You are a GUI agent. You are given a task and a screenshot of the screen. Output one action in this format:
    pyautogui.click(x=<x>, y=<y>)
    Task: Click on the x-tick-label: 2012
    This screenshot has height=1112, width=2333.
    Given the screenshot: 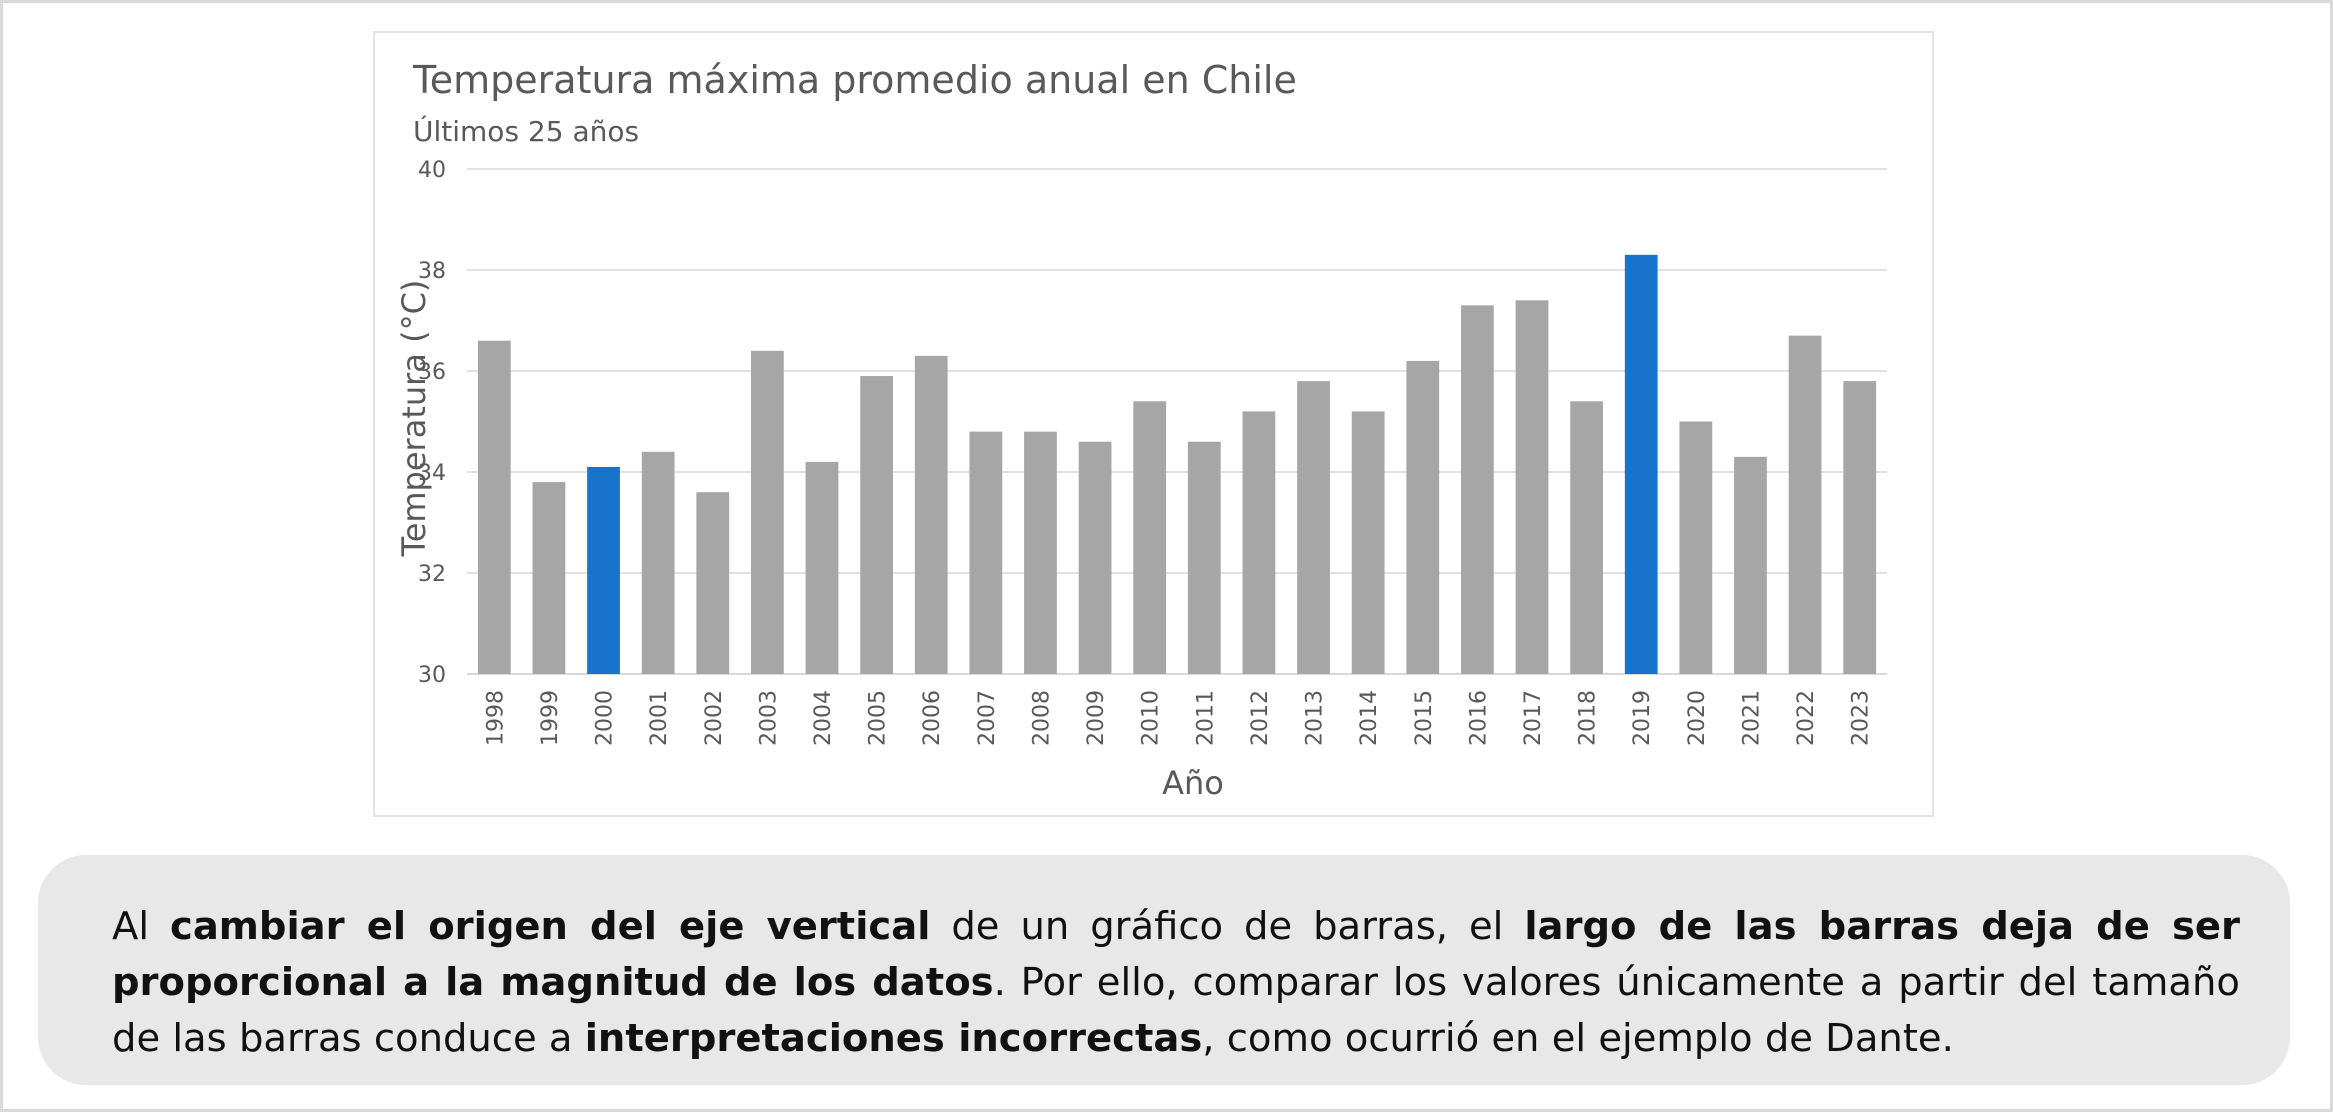 What is the action you would take?
    pyautogui.click(x=1260, y=718)
    